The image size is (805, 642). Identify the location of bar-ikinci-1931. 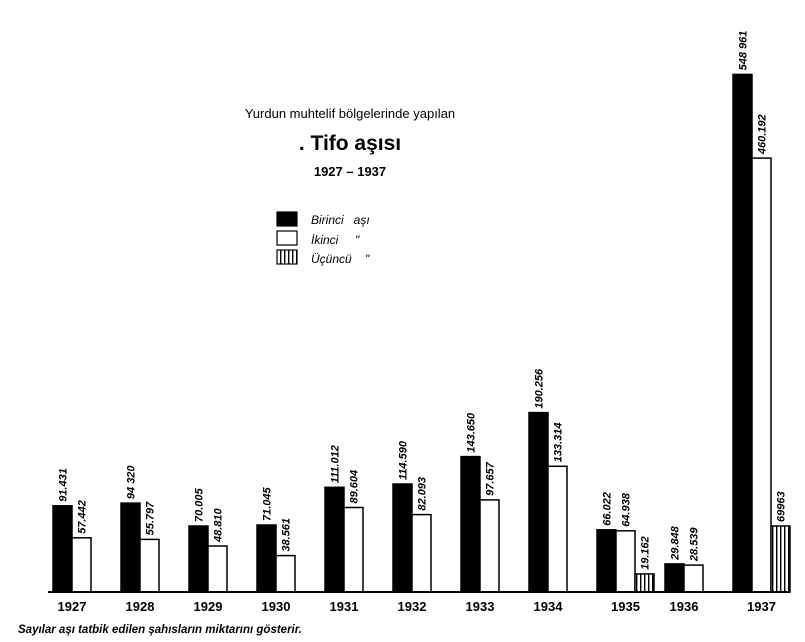
(353, 549).